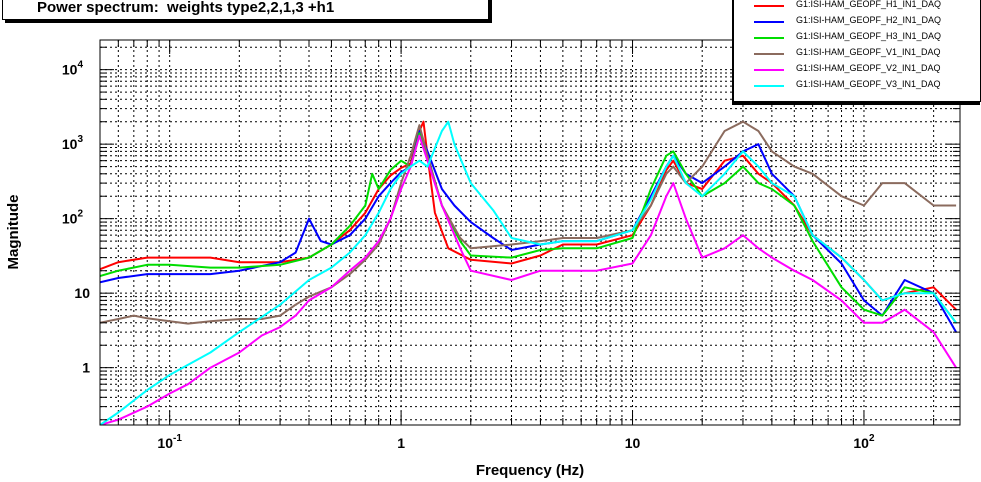  Describe the element at coordinates (169, 442) in the screenshot. I see `x-tick-label: 10⁻¹` at that location.